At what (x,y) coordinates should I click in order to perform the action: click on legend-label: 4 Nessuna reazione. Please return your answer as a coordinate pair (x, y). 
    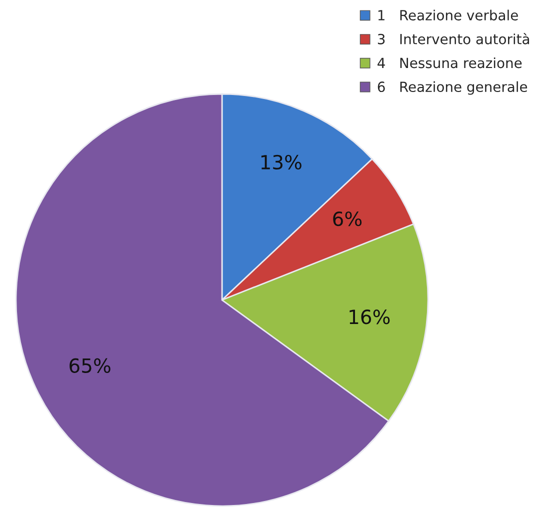
    Looking at the image, I should click on (450, 62).